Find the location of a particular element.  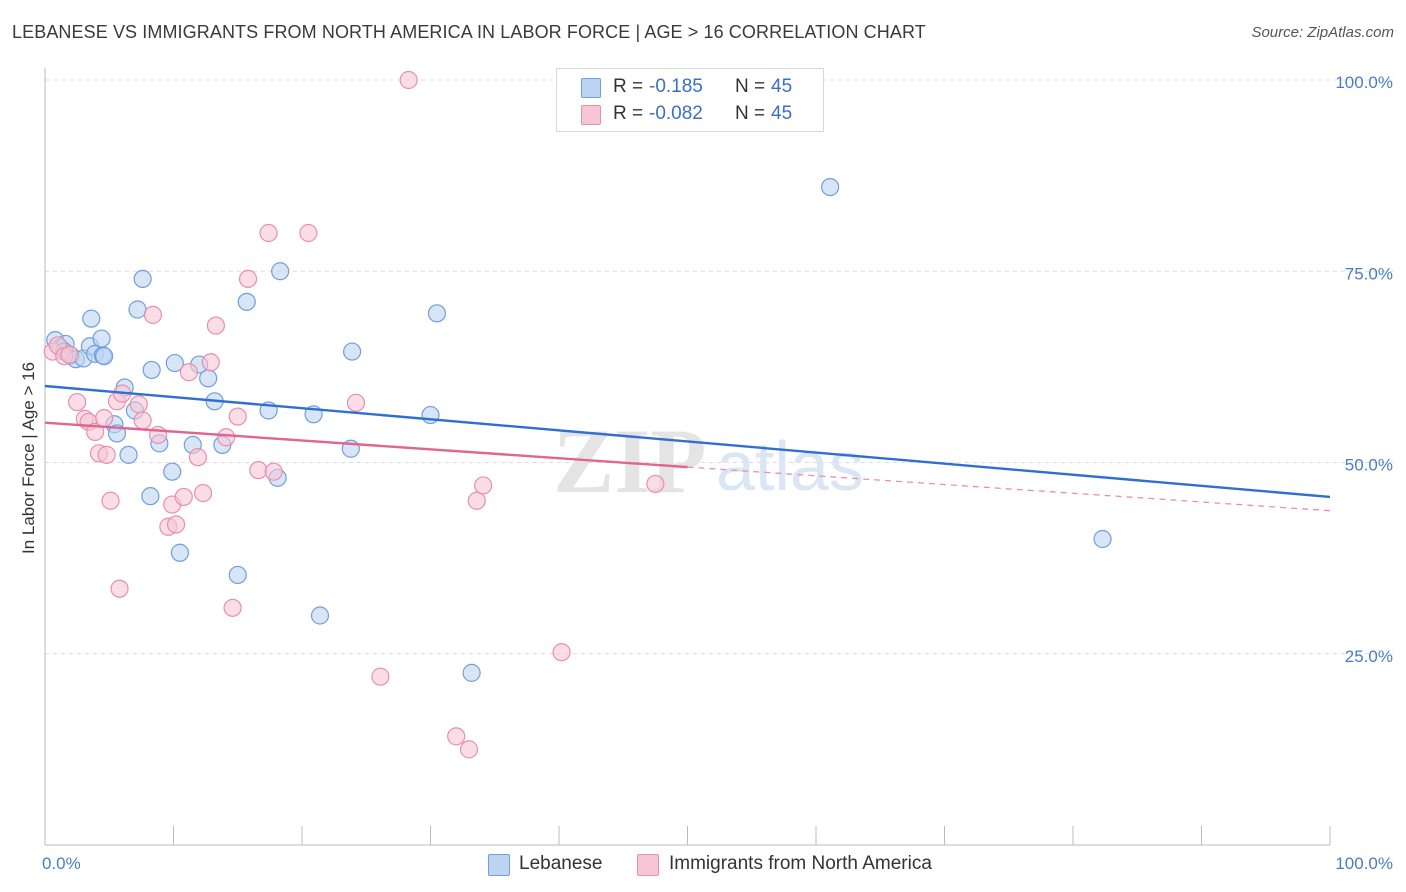

trend-line-immigrants-extension is located at coordinates (1009, 489).